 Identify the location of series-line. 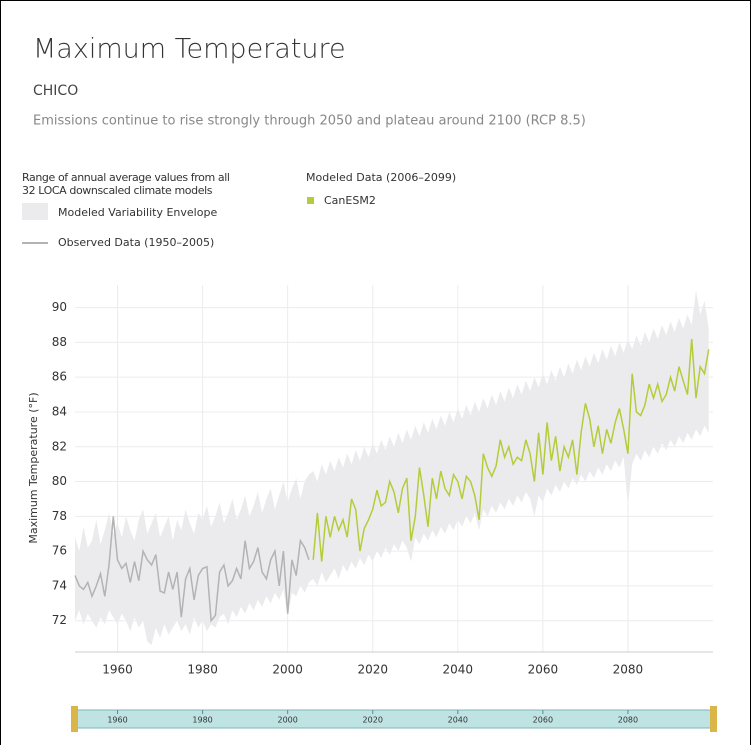
(192, 569).